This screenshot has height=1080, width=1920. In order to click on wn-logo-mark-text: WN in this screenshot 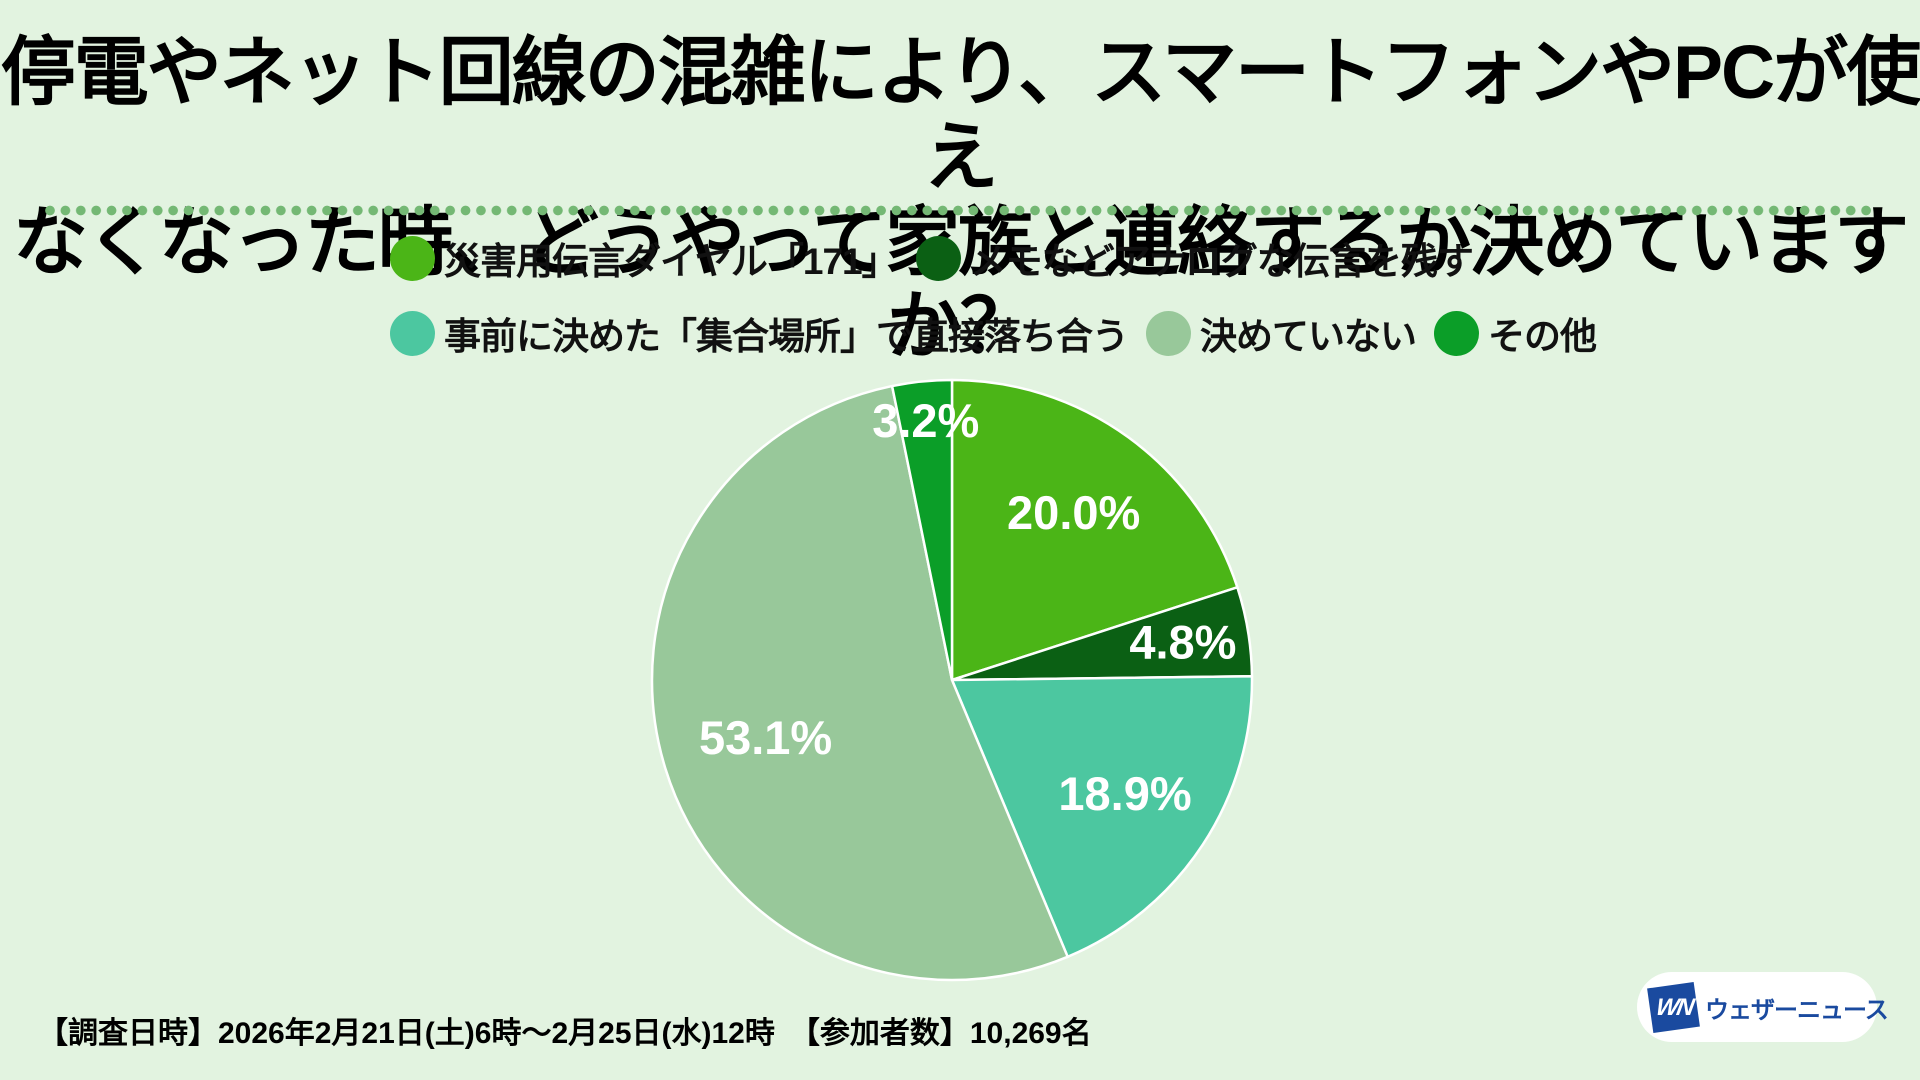, I will do `click(1673, 1007)`.